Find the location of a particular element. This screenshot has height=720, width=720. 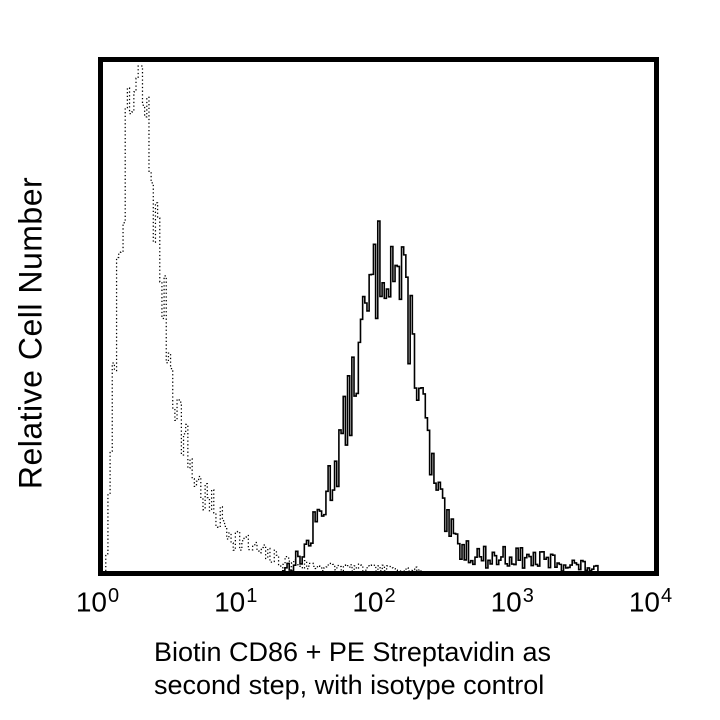

caption-line-1: Biotin CD86 + PE Streptavidin as is located at coordinates (352, 652).